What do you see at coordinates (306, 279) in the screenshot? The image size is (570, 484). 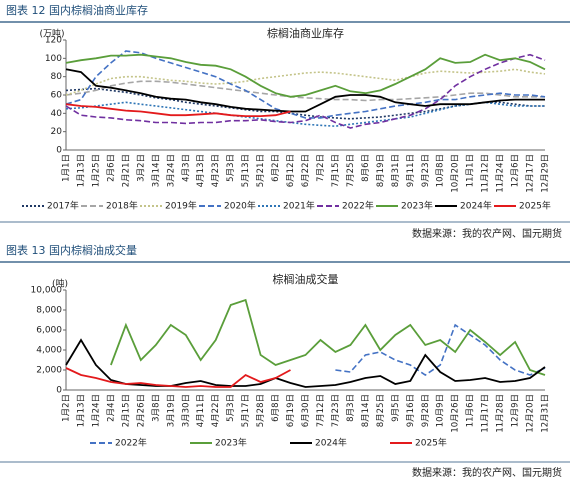 I see `chart-title: 棕榈油成交量` at bounding box center [306, 279].